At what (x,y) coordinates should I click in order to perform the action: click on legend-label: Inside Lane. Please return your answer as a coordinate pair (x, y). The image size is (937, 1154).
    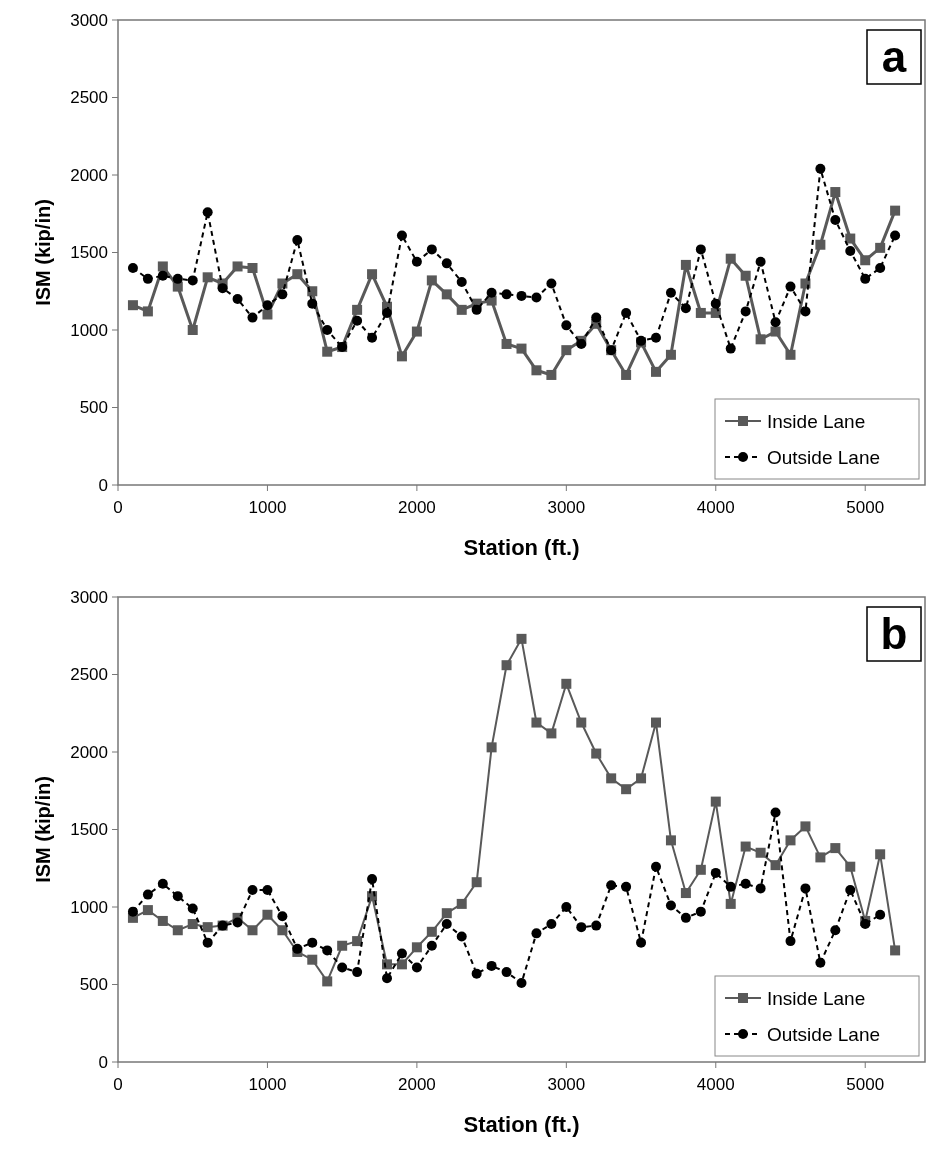
    Looking at the image, I should click on (816, 998).